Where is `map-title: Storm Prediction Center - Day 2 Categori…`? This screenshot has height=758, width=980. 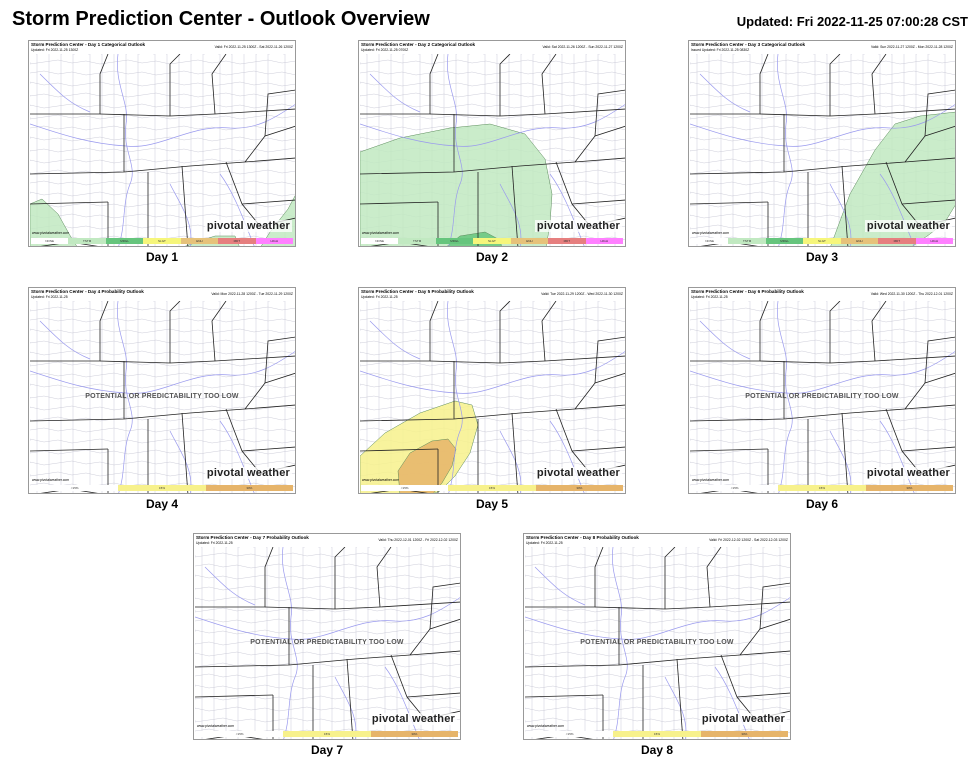
map-title: Storm Prediction Center - Day 2 Categori… is located at coordinates (418, 44).